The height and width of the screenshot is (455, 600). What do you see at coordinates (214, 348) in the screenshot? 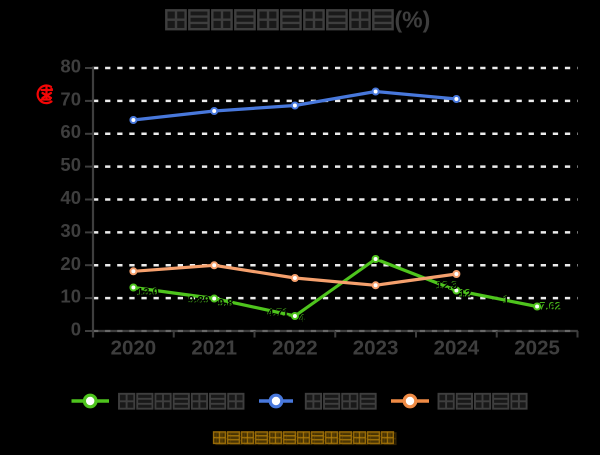
I see `svg-text: 2021` at bounding box center [214, 348].